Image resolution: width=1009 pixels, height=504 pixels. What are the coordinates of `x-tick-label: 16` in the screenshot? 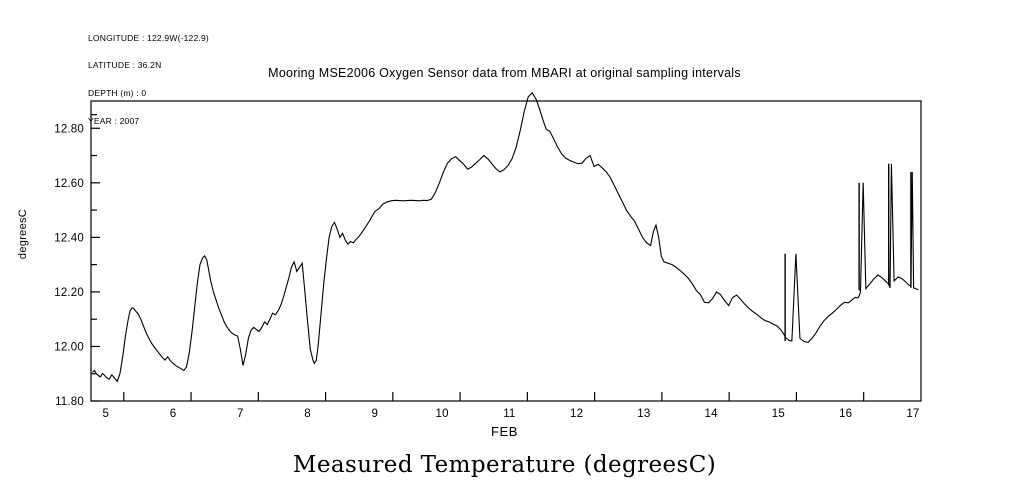 It's located at (845, 414).